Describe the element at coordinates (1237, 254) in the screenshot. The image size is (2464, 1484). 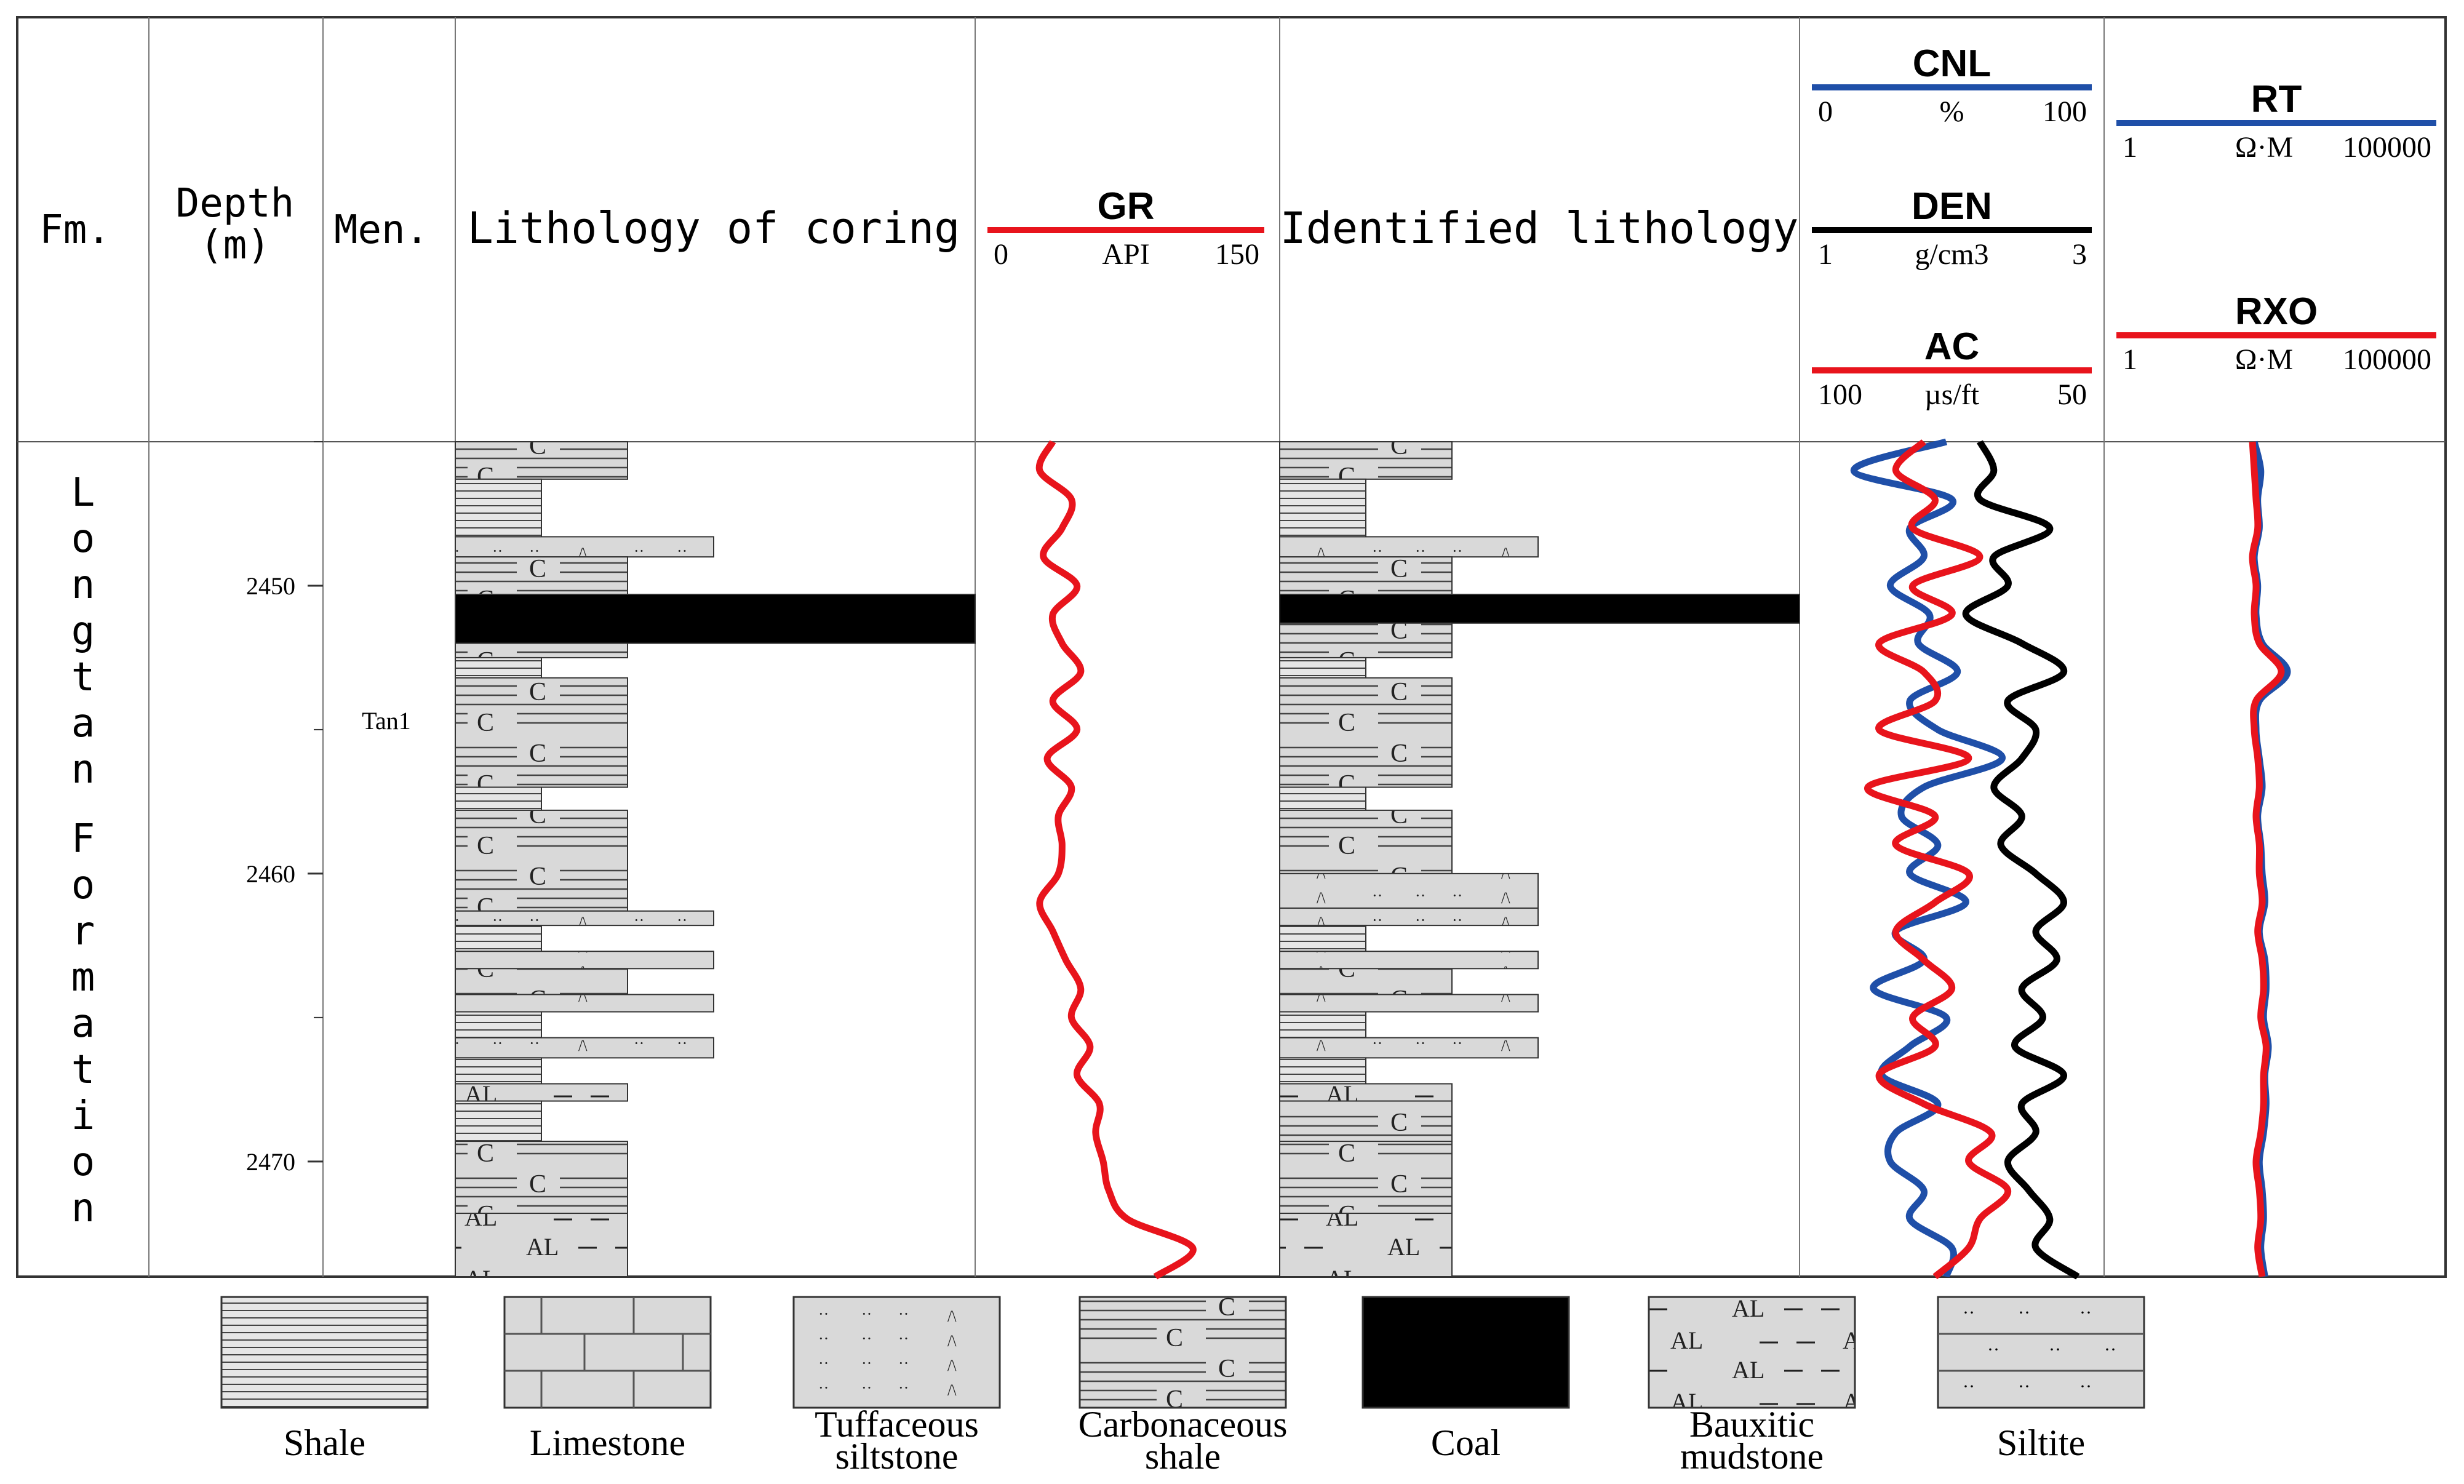
I see `scale-max: 150` at that location.